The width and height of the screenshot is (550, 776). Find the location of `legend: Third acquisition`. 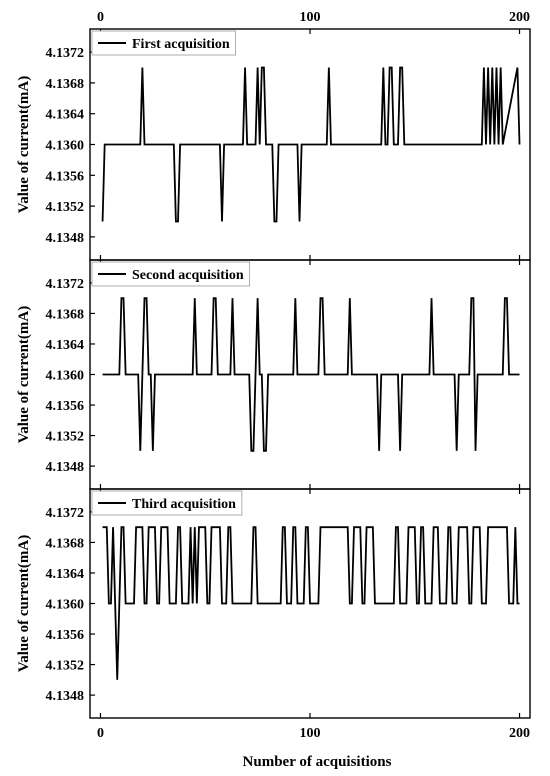

legend: Third acquisition is located at coordinates (167, 503).